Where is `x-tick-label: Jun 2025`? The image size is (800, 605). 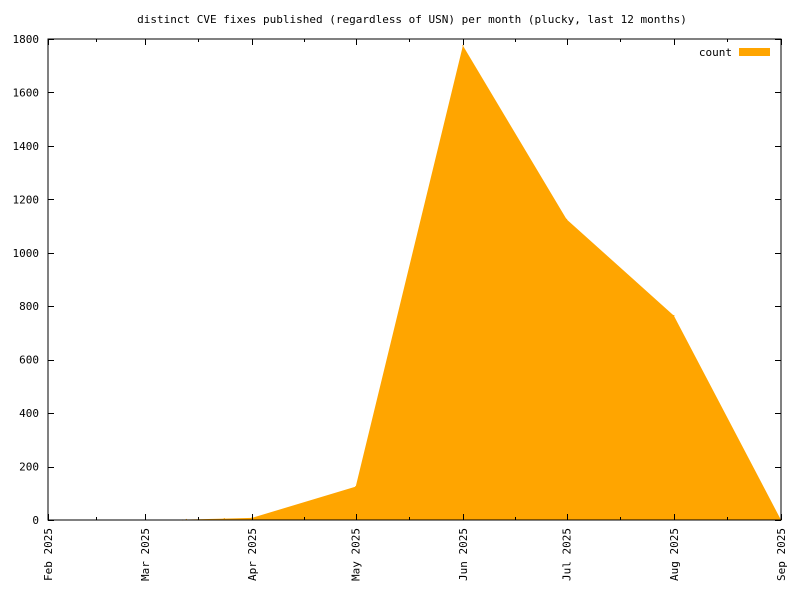 x-tick-label: Jun 2025 is located at coordinates (463, 554).